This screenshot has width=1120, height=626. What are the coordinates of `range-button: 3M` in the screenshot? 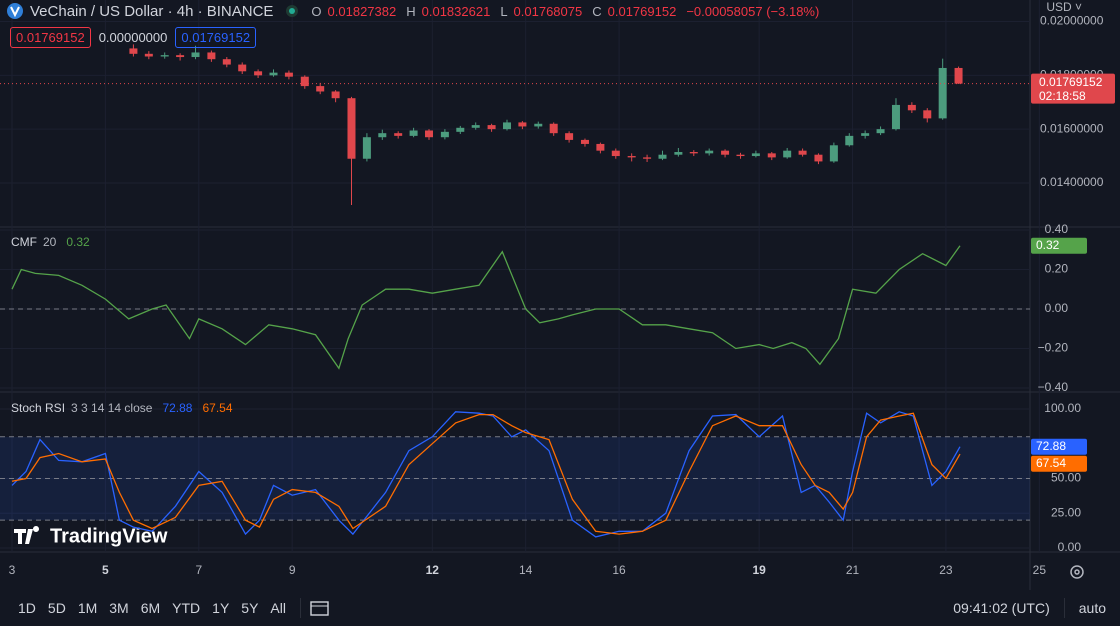 It's located at (119, 608).